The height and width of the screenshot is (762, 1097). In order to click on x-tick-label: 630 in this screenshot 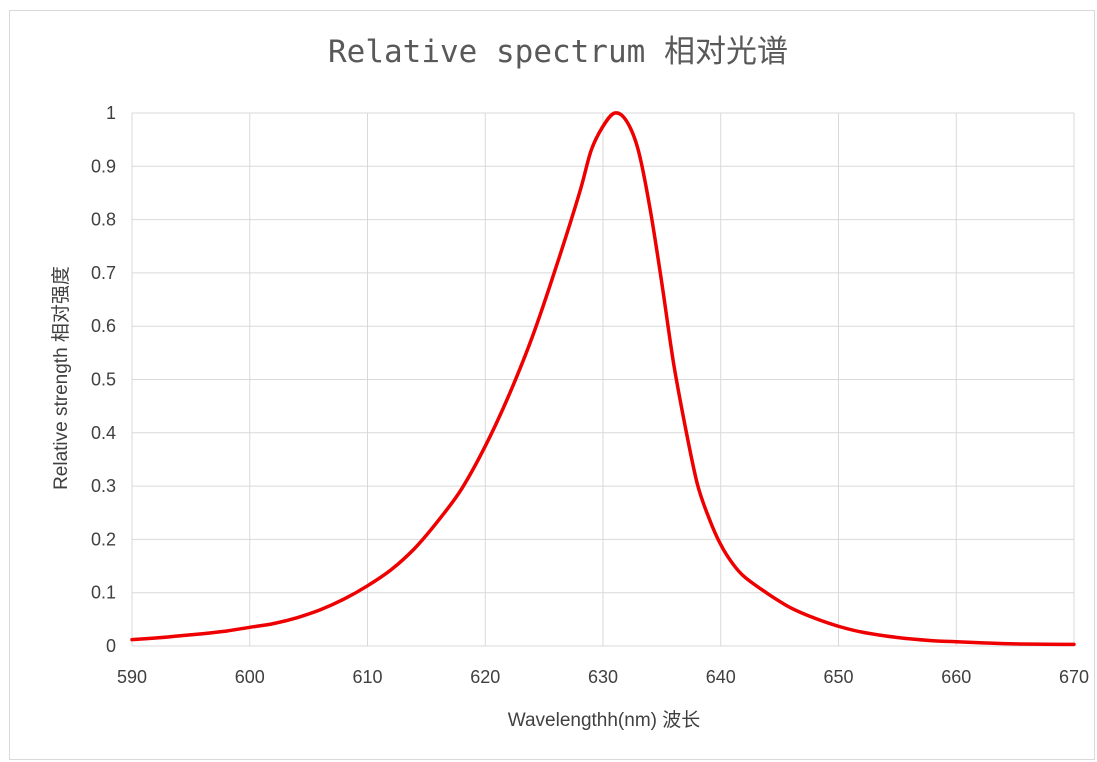, I will do `click(603, 677)`.